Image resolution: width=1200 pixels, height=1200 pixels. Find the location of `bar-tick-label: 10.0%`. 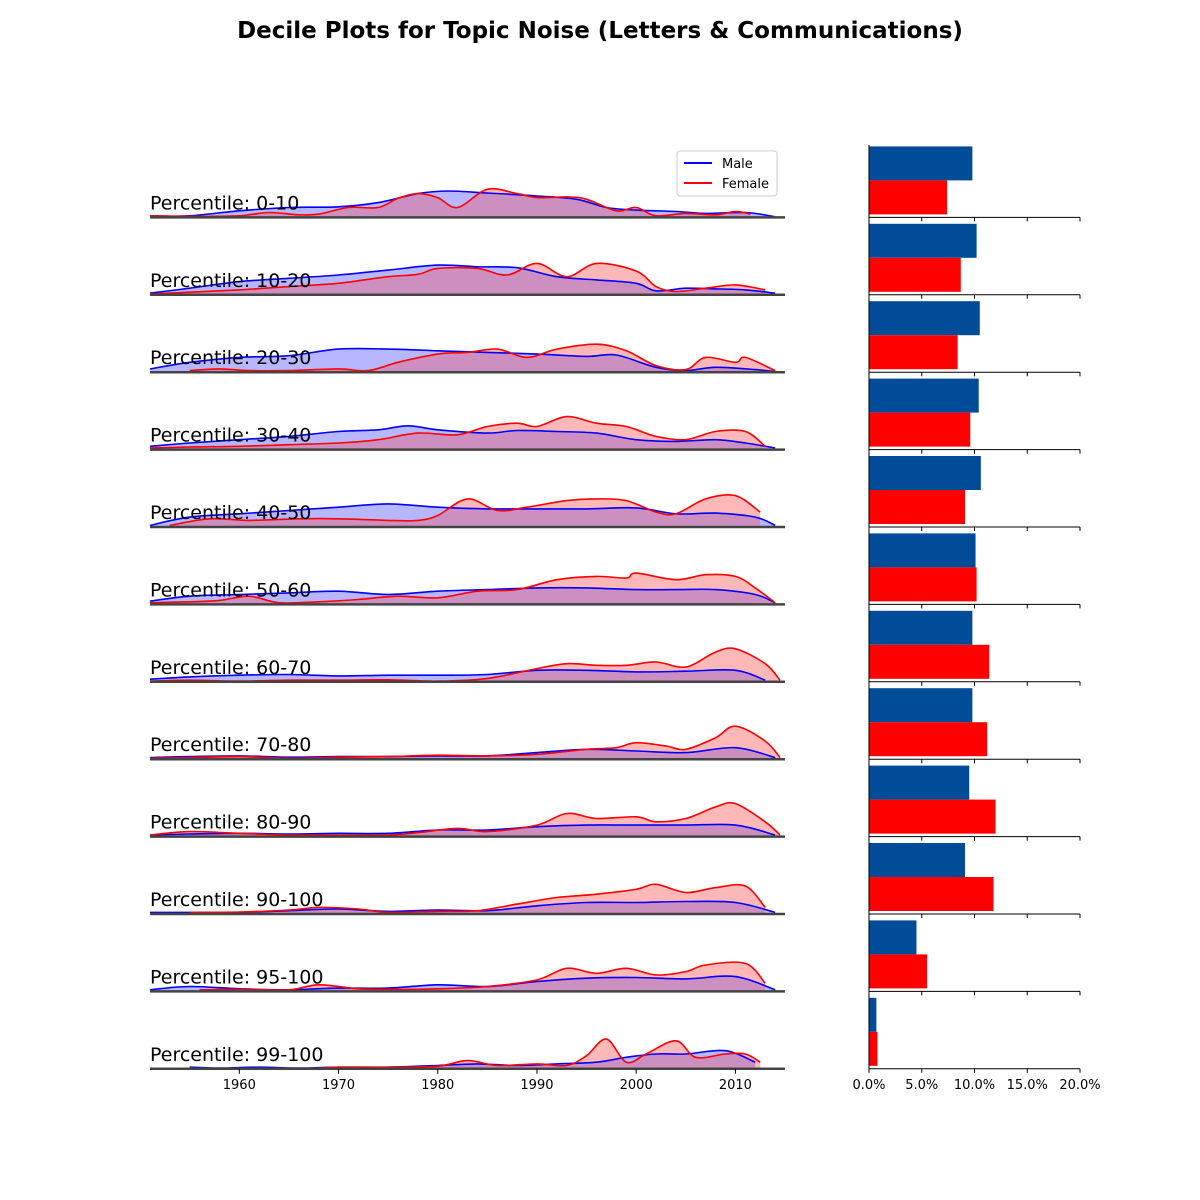

bar-tick-label: 10.0% is located at coordinates (974, 1085).